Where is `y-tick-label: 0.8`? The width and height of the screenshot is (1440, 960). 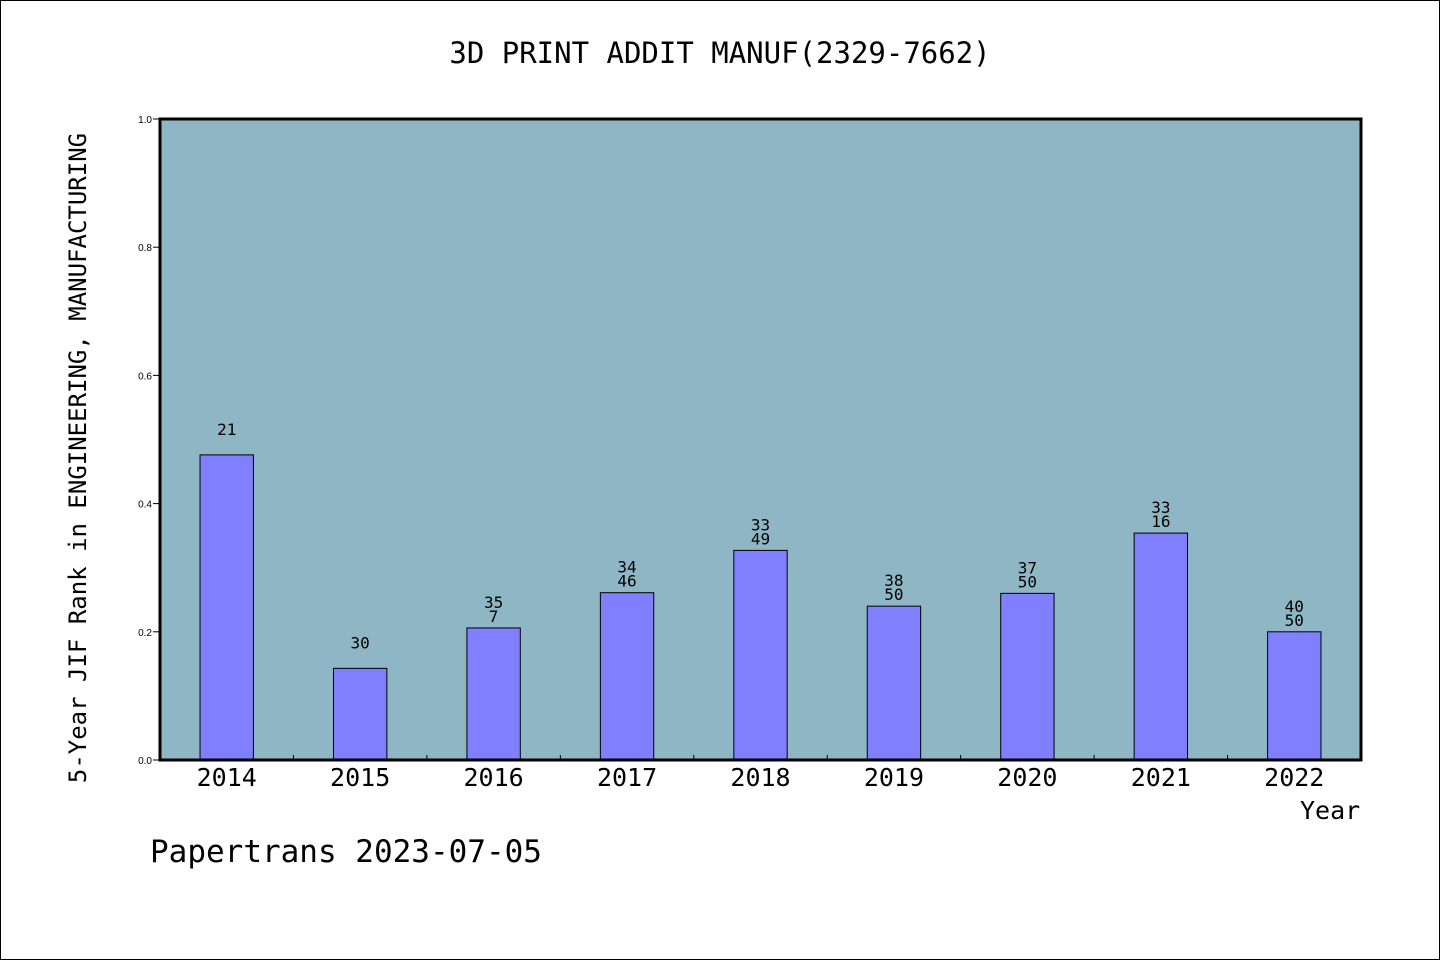
y-tick-label: 0.8 is located at coordinates (145, 248).